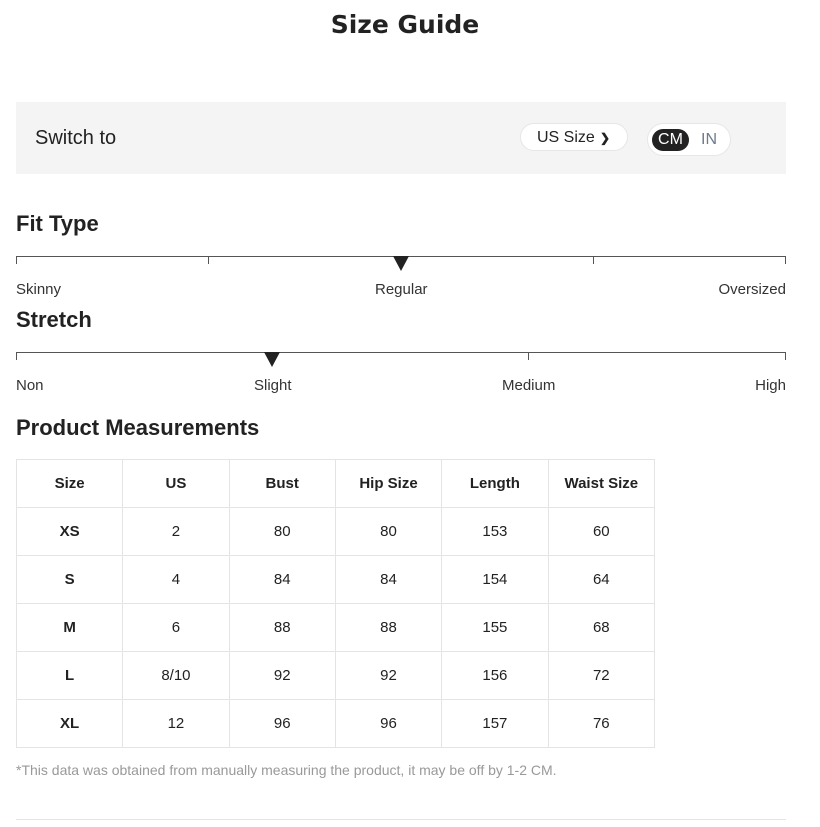 This screenshot has width=820, height=827. I want to click on unit-in-button: IN, so click(709, 139).